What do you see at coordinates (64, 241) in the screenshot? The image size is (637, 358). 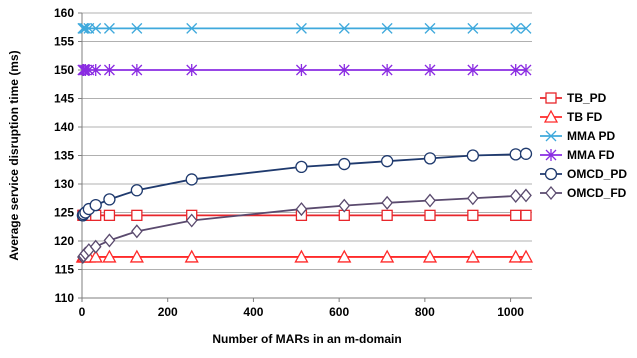 I see `y-tick-label: 120` at bounding box center [64, 241].